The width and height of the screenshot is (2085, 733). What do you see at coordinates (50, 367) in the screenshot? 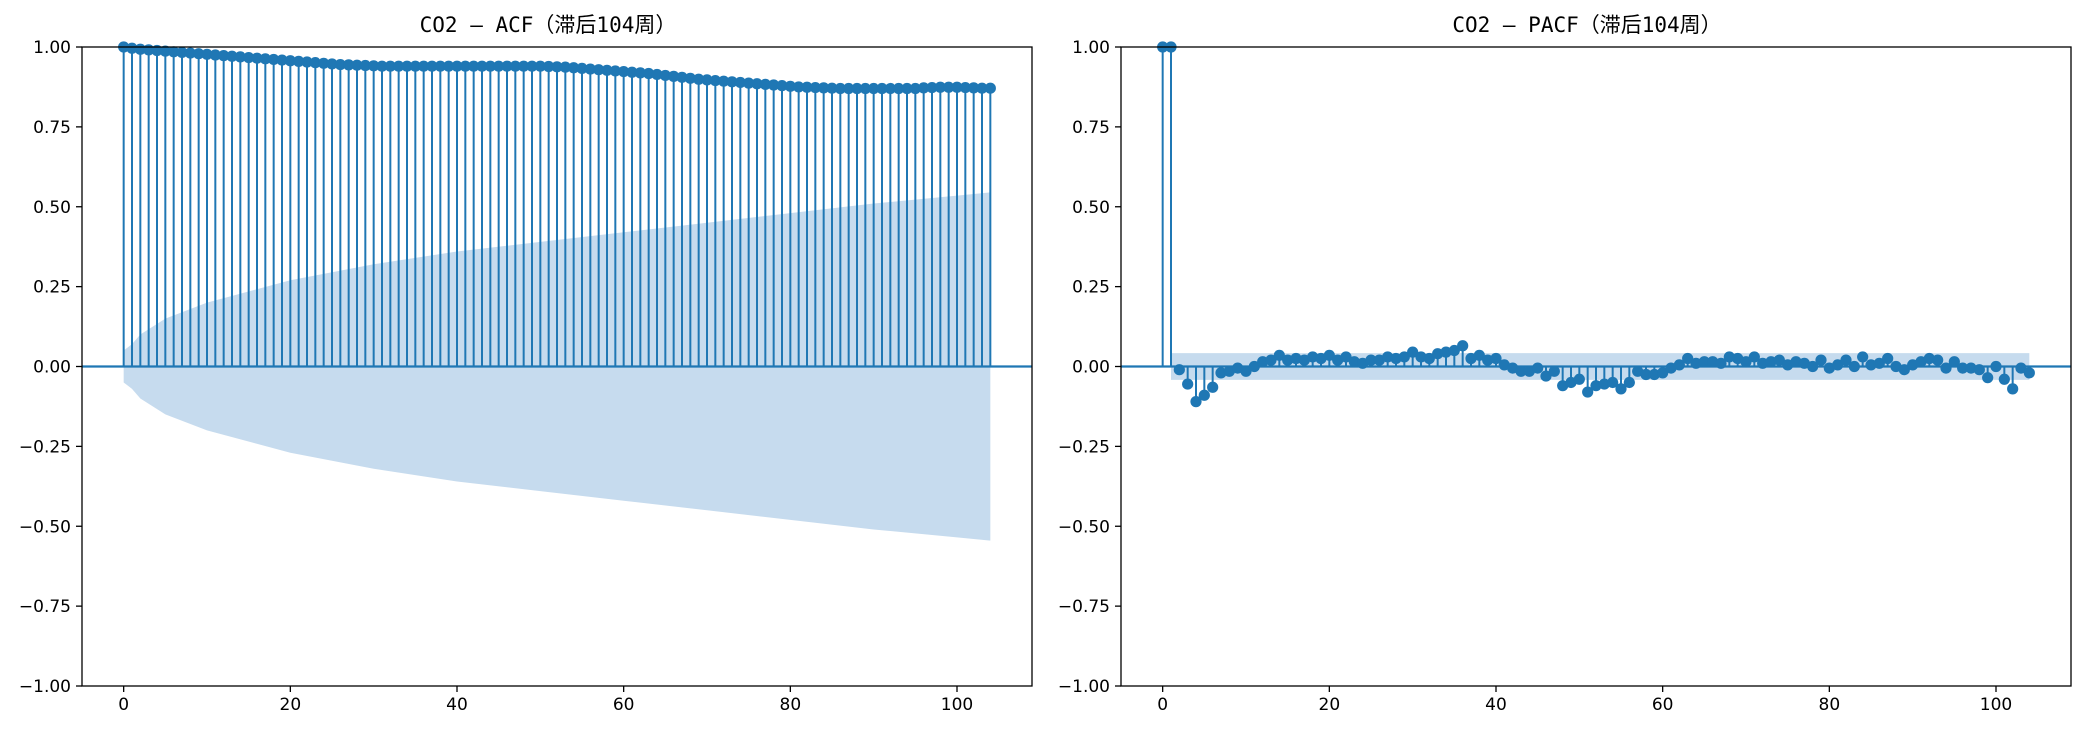
I see `acf-y-axis: −1.00 −0.75 −0.50 −0.25 0.00 0.25 0.50 0.75 1.00` at bounding box center [50, 367].